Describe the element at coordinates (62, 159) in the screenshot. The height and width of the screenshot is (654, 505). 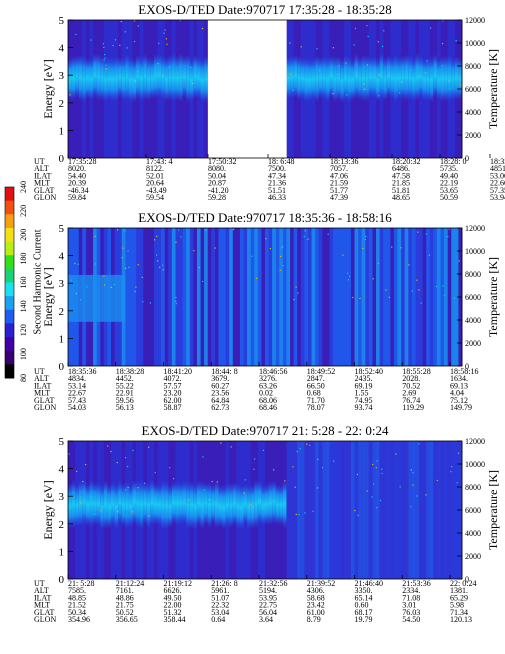
I see `y-tick-label: 0` at that location.